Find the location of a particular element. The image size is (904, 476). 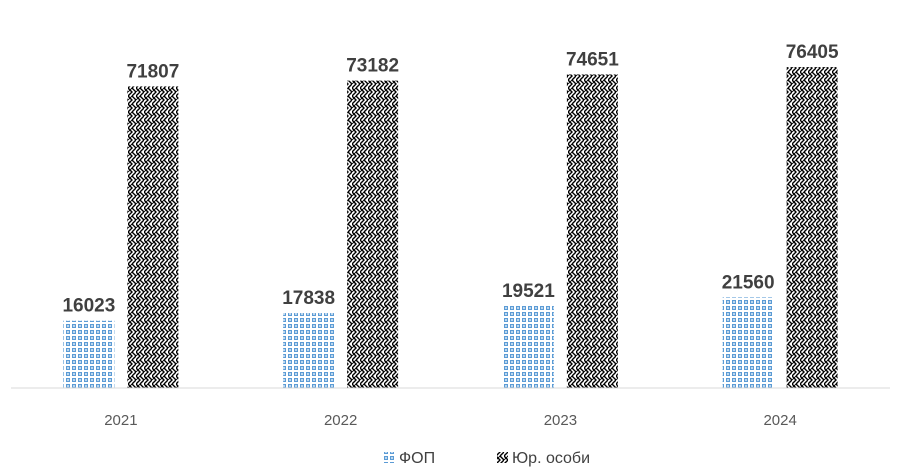

x-tick-label-2023: 2023 is located at coordinates (560, 420).